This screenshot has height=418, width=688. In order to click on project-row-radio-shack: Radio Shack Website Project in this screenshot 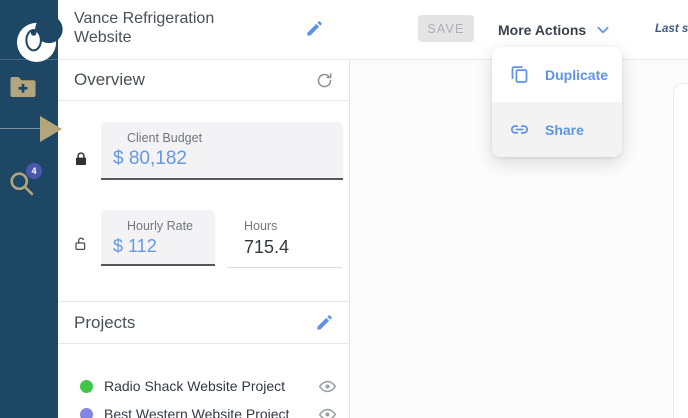, I will do `click(203, 386)`.